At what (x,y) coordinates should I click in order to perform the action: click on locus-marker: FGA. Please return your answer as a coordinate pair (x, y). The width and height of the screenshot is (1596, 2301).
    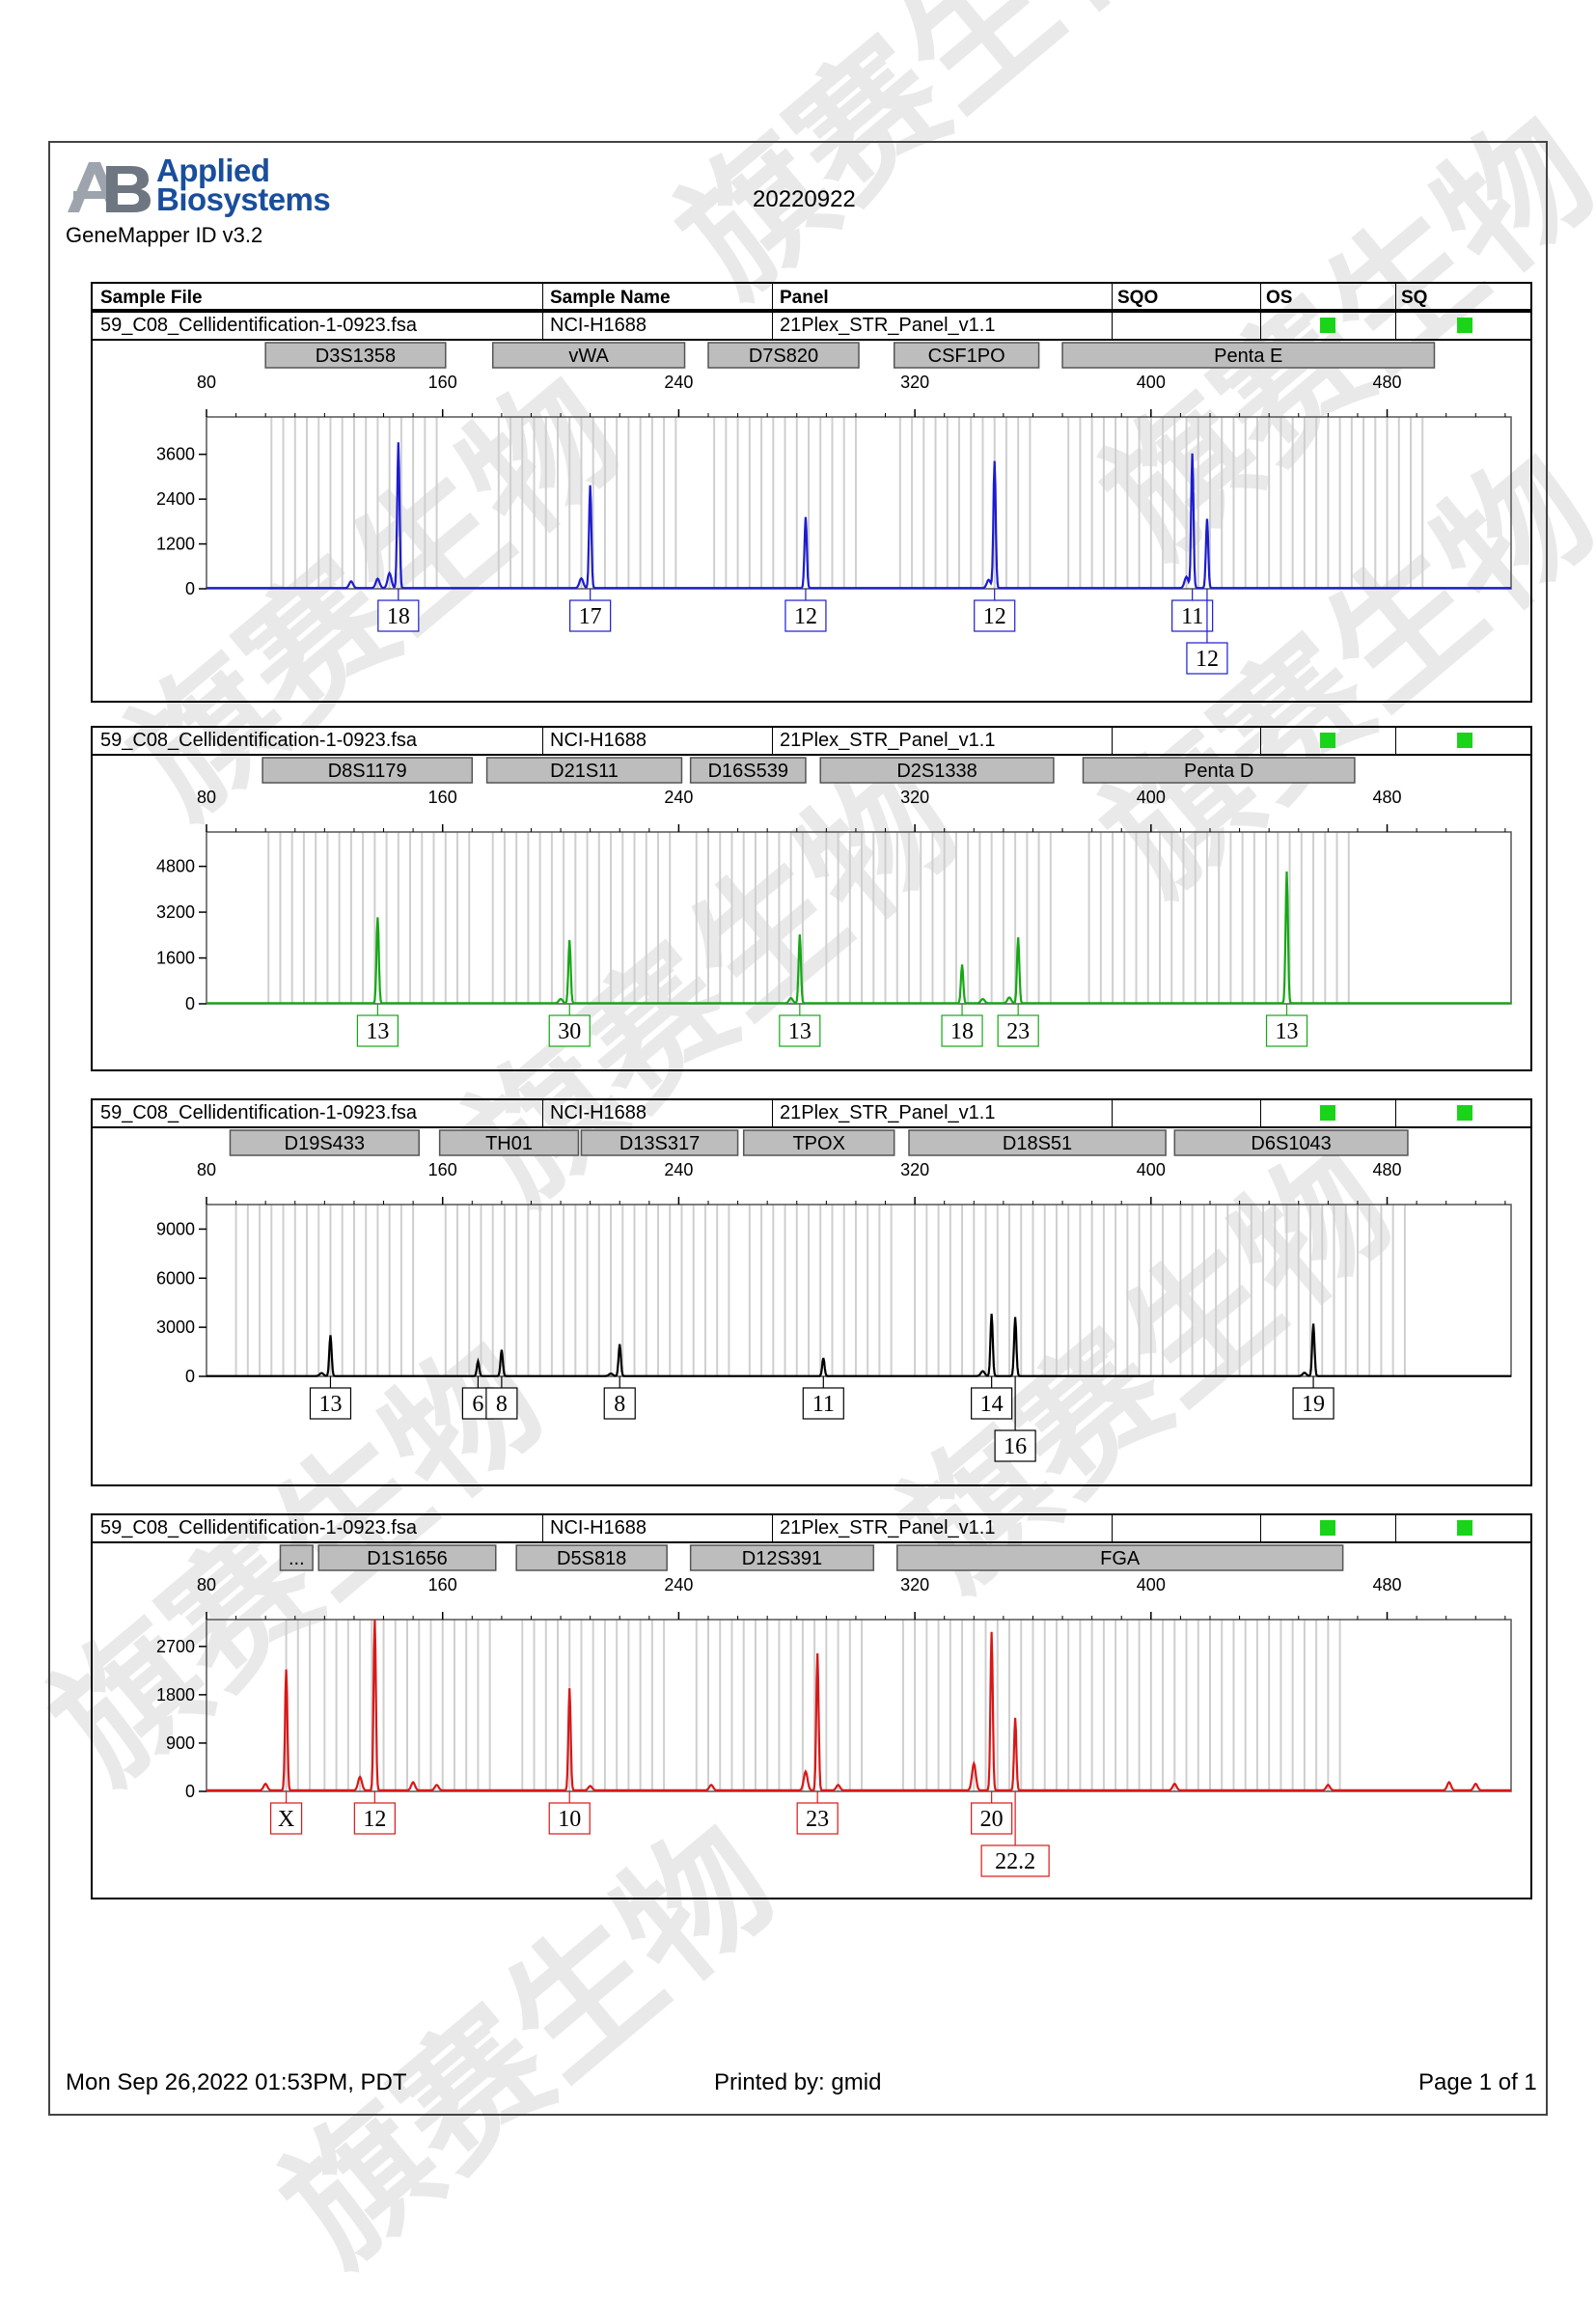
    Looking at the image, I should click on (1120, 1557).